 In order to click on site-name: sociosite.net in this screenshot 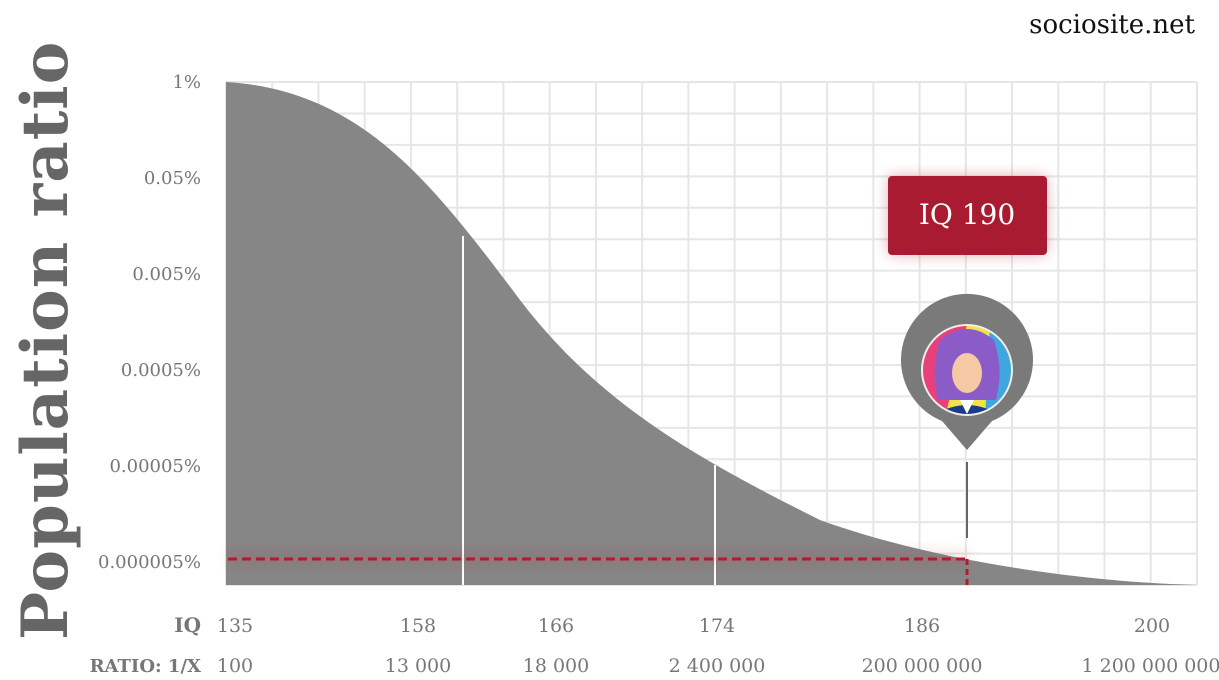, I will do `click(1112, 25)`.